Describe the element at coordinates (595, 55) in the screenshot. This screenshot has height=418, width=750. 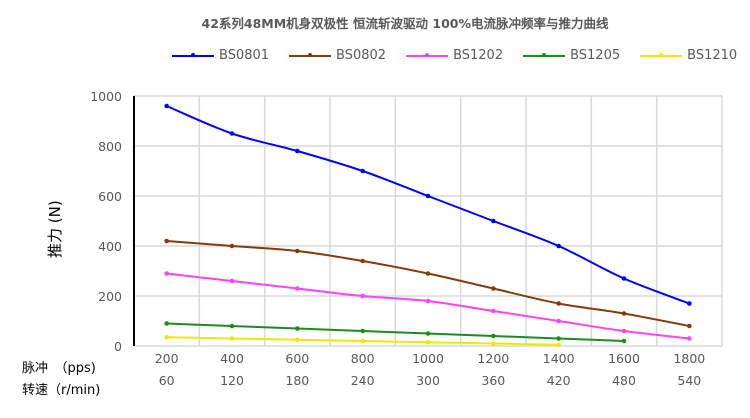
I see `legend-label: BS1205` at that location.